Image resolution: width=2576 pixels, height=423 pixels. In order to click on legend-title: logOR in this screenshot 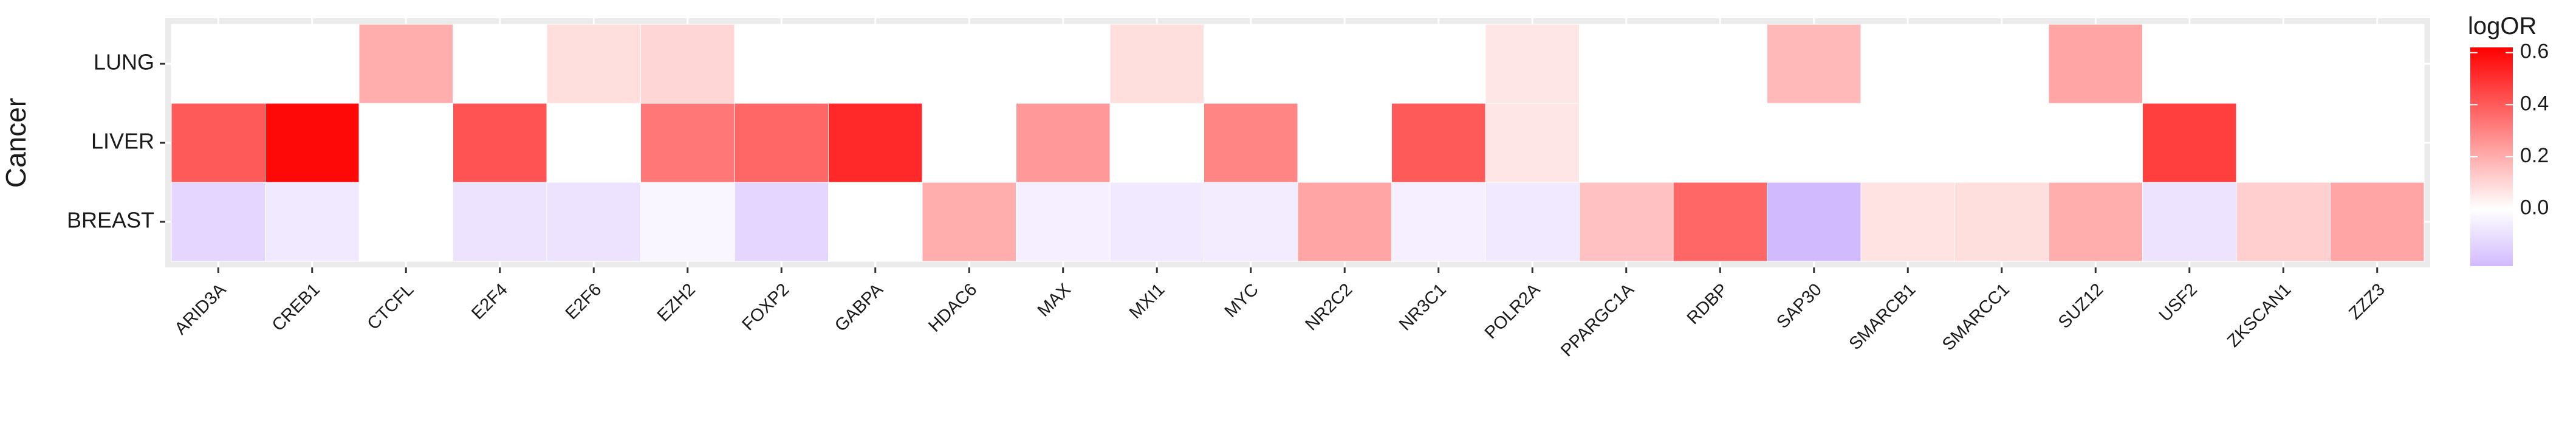, I will do `click(2502, 26)`.